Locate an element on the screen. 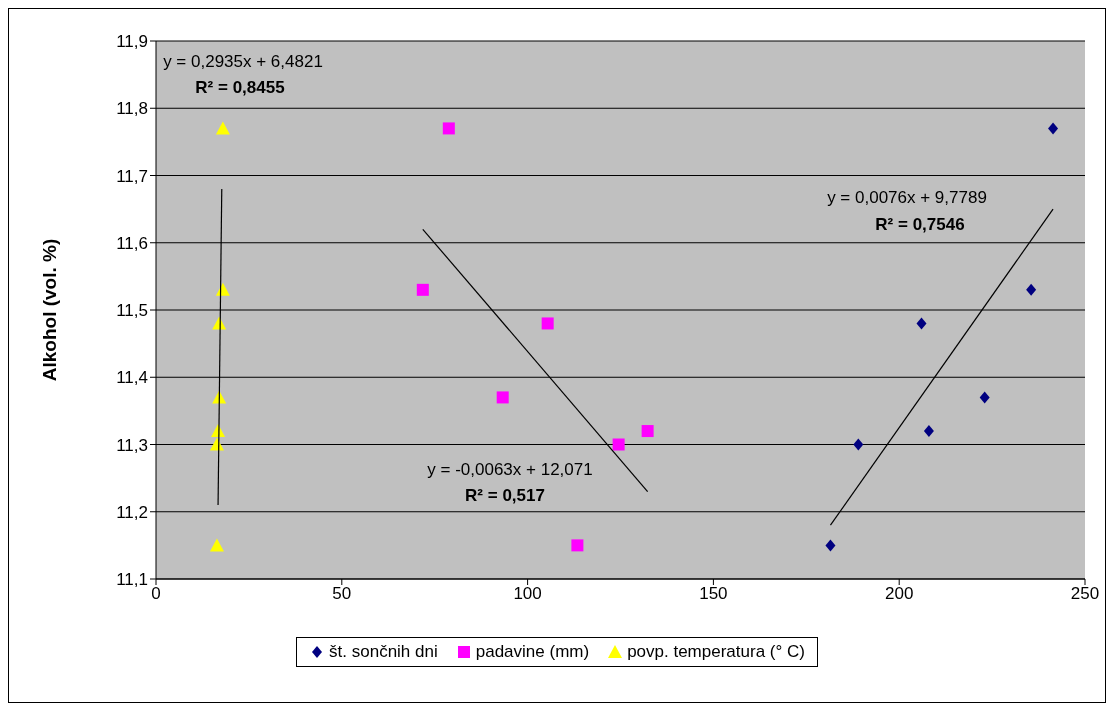 The height and width of the screenshot is (711, 1114). y-tick-label: 11,6 is located at coordinates (132, 243).